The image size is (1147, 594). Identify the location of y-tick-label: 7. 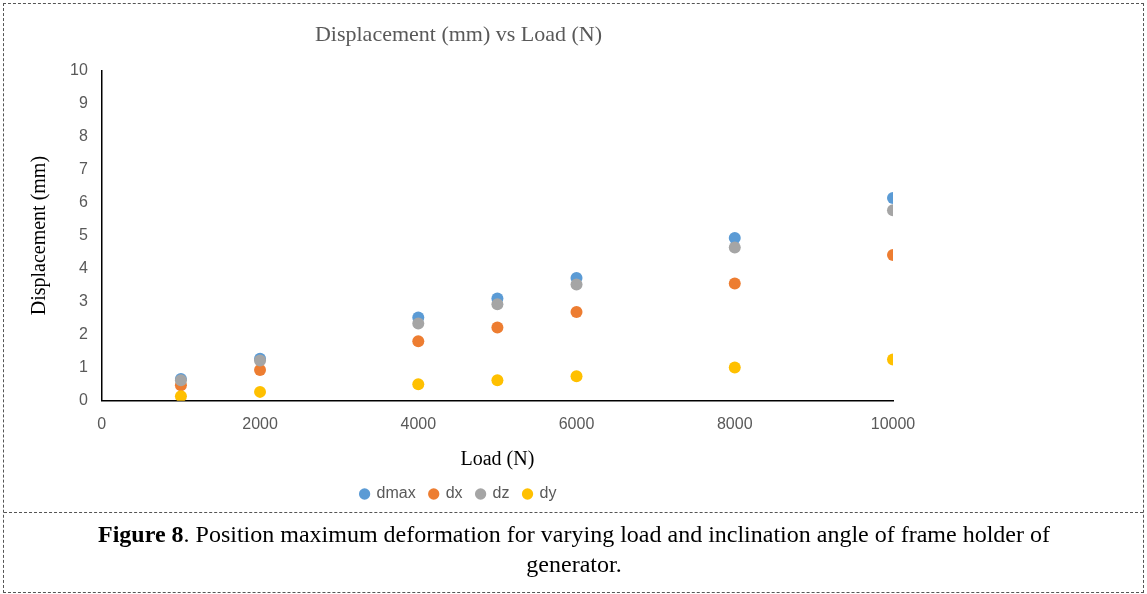
(83, 168).